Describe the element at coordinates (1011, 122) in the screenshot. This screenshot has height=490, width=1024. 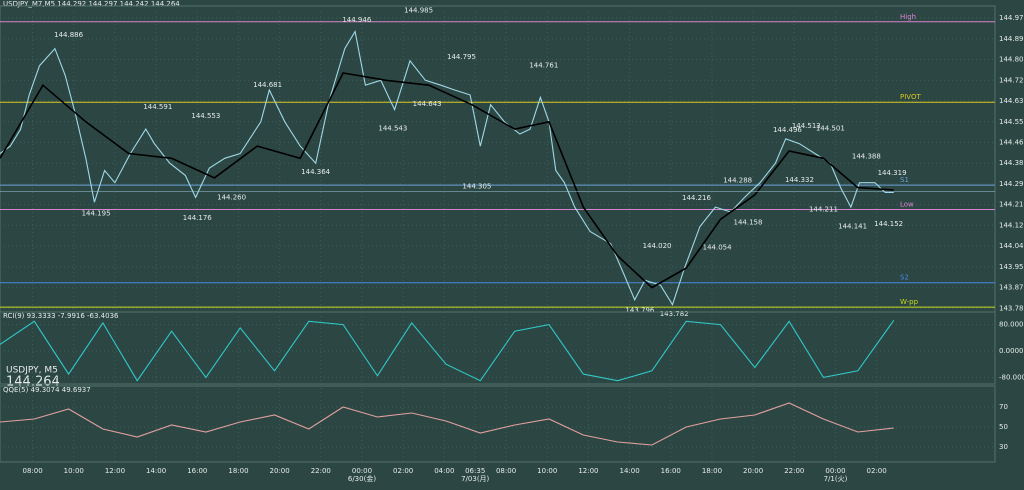
I see `y-tick-label: 144.550` at that location.